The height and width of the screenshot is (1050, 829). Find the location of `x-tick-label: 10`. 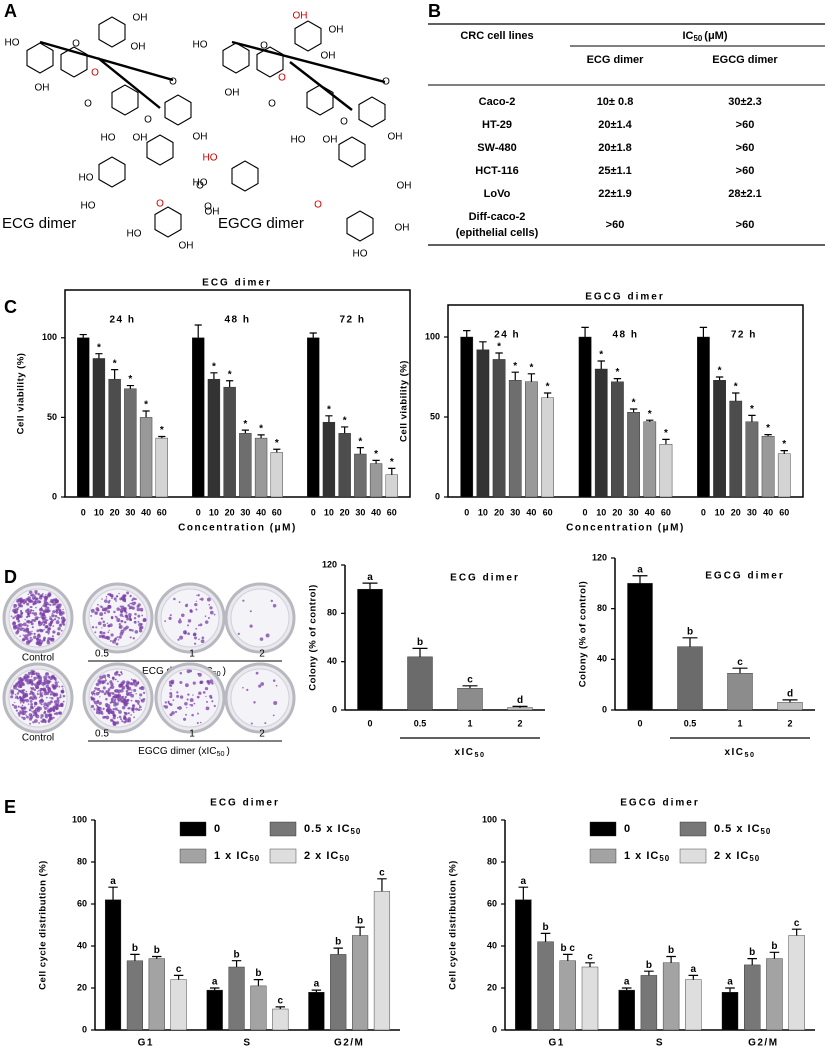

x-tick-label: 10 is located at coordinates (99, 512).